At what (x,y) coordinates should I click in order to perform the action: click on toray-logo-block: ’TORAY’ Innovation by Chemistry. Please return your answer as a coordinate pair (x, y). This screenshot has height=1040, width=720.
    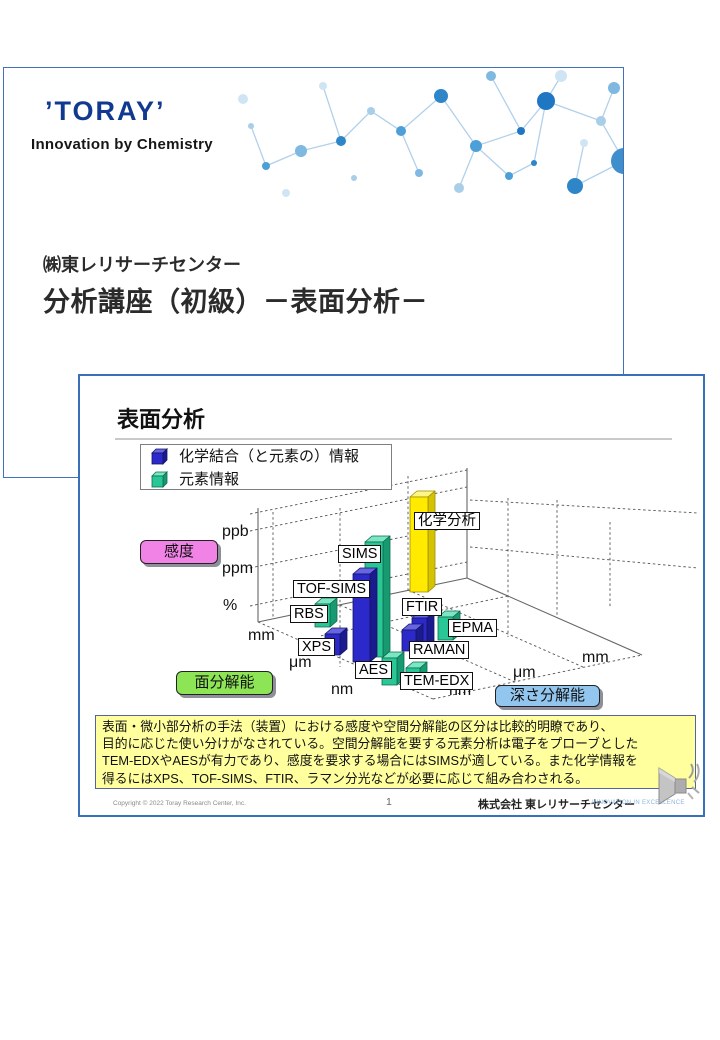
    Looking at the image, I should click on (122, 124).